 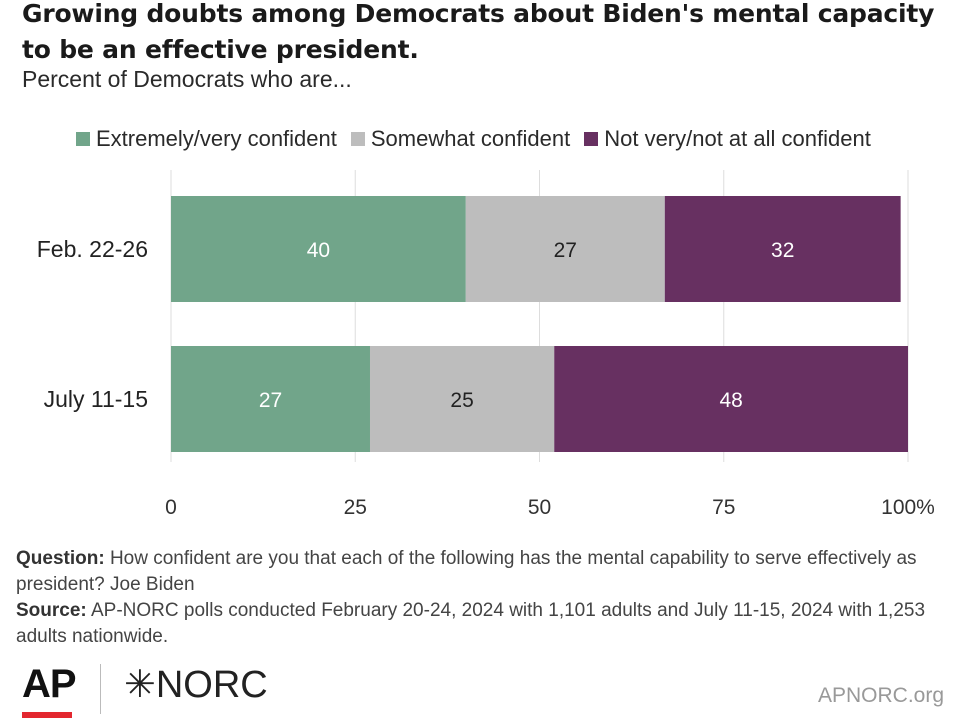 I want to click on source-label: Source:, so click(x=51, y=610).